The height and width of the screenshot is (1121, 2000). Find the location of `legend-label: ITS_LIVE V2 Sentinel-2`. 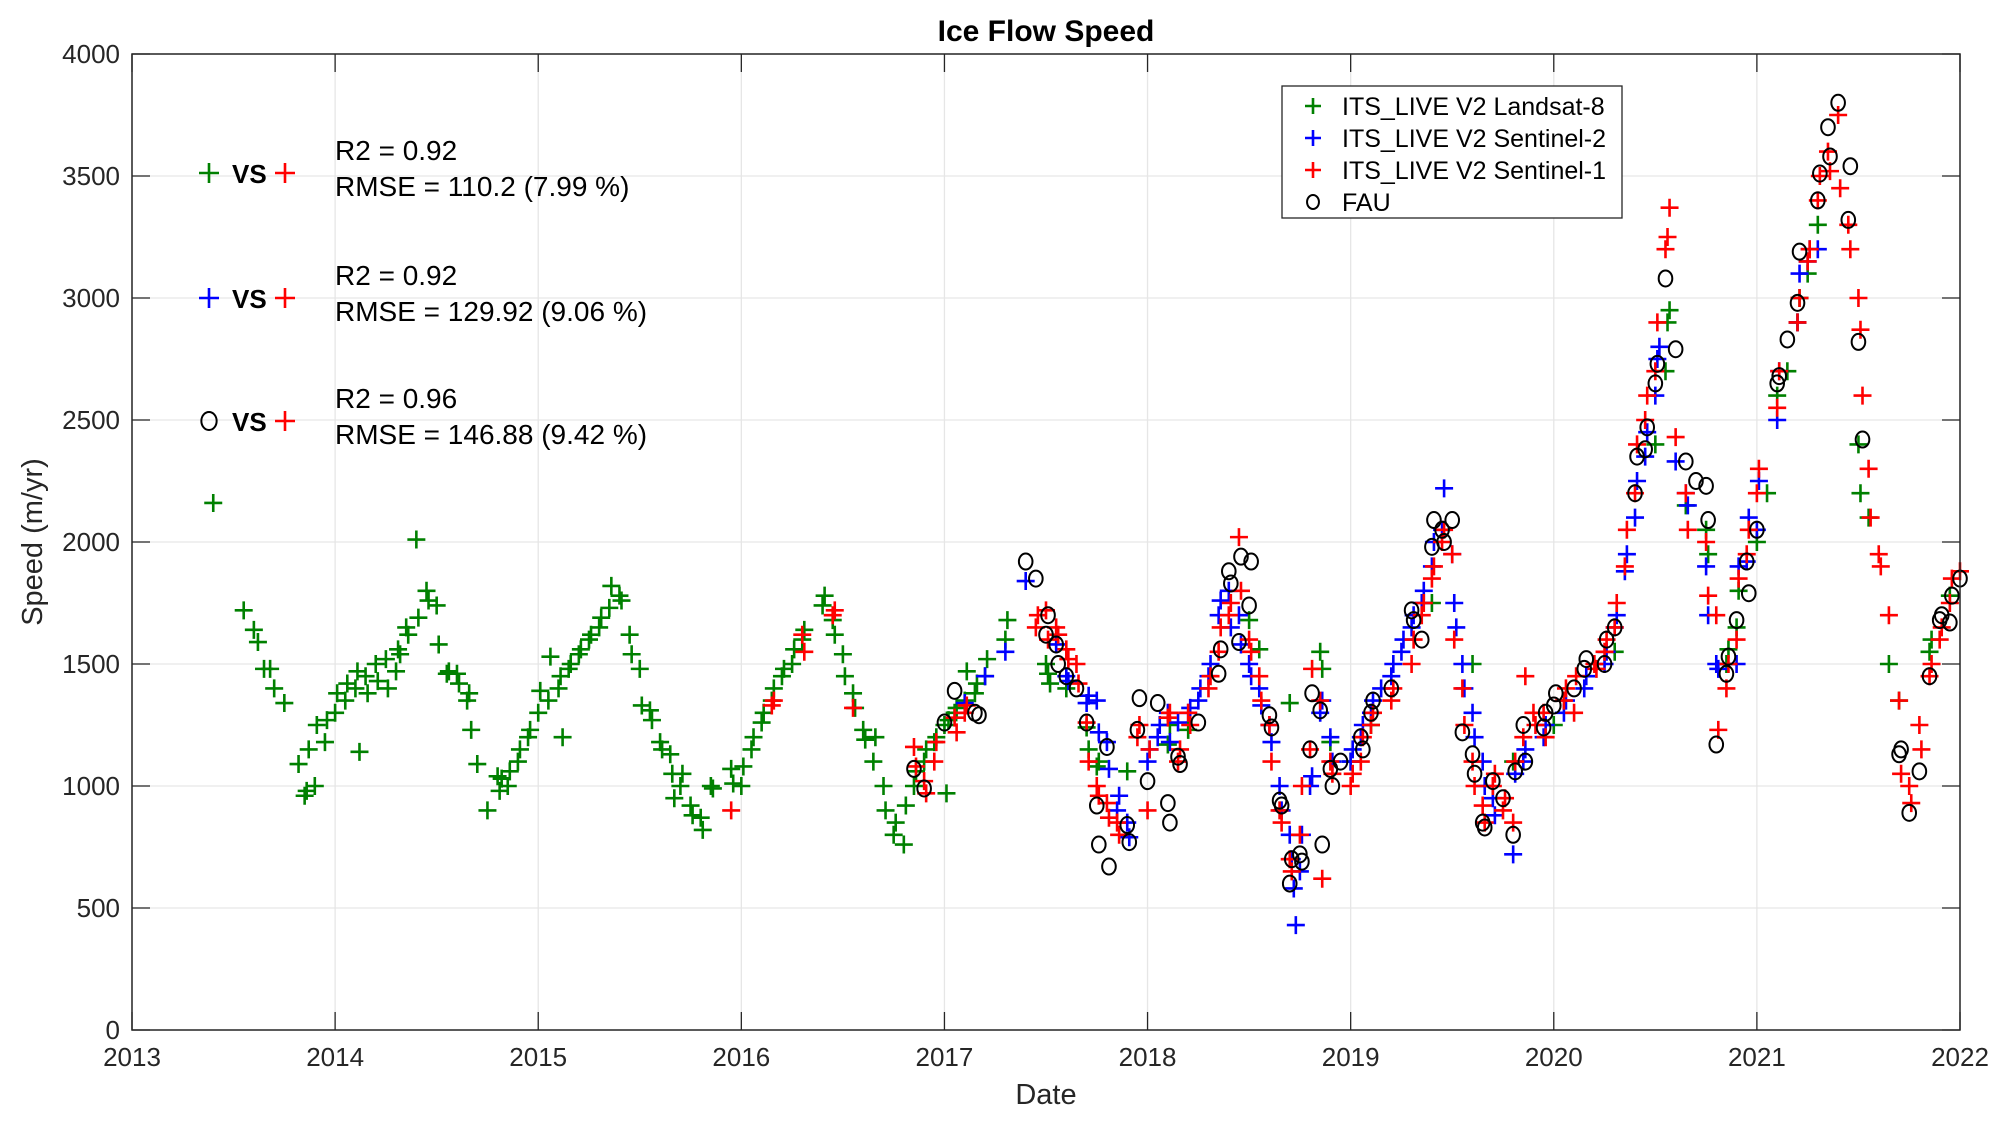

legend-label: ITS_LIVE V2 Sentinel-2 is located at coordinates (1474, 139).